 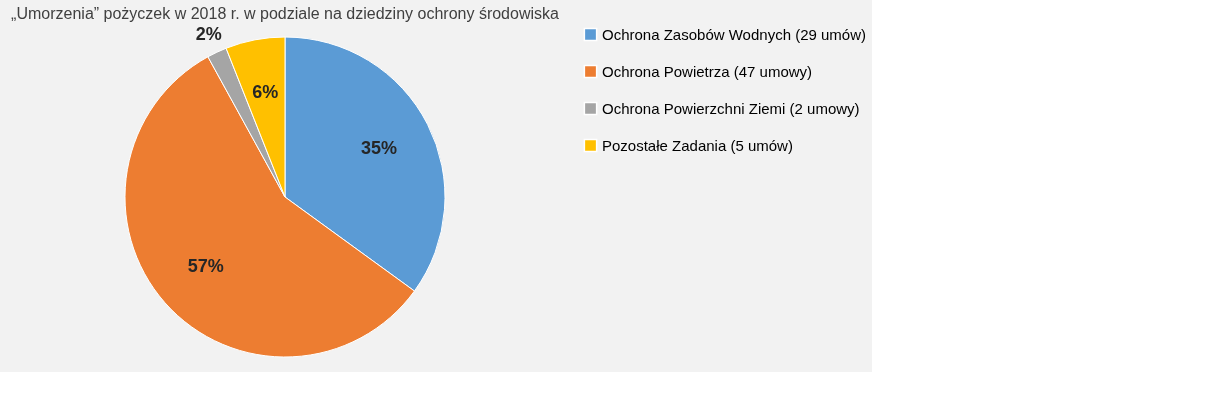 I want to click on data-label: 2%, so click(x=208, y=33).